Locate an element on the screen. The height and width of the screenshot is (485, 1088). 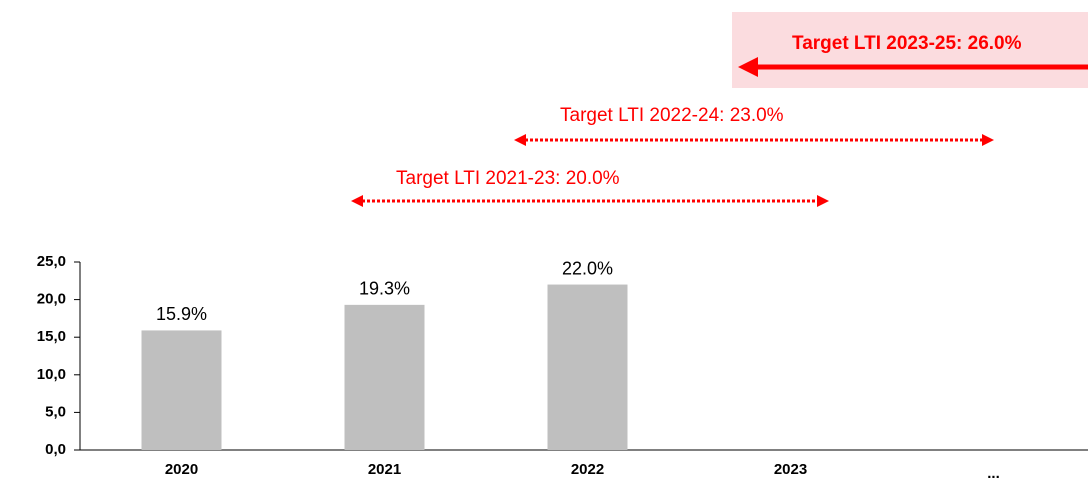
y-tick-label: 25,0 is located at coordinates (51, 261).